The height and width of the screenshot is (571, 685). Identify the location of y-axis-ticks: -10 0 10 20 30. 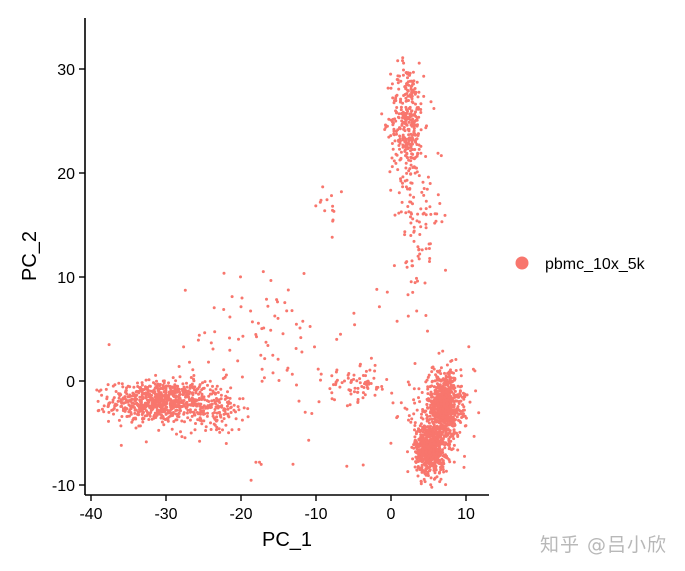
(68, 278).